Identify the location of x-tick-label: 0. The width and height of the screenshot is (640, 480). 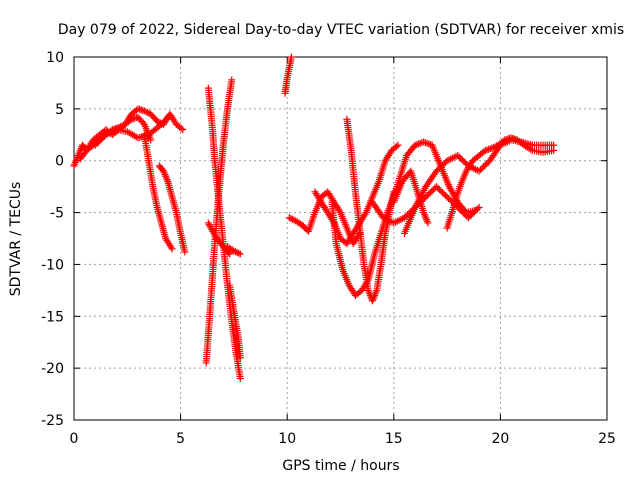
(74, 439).